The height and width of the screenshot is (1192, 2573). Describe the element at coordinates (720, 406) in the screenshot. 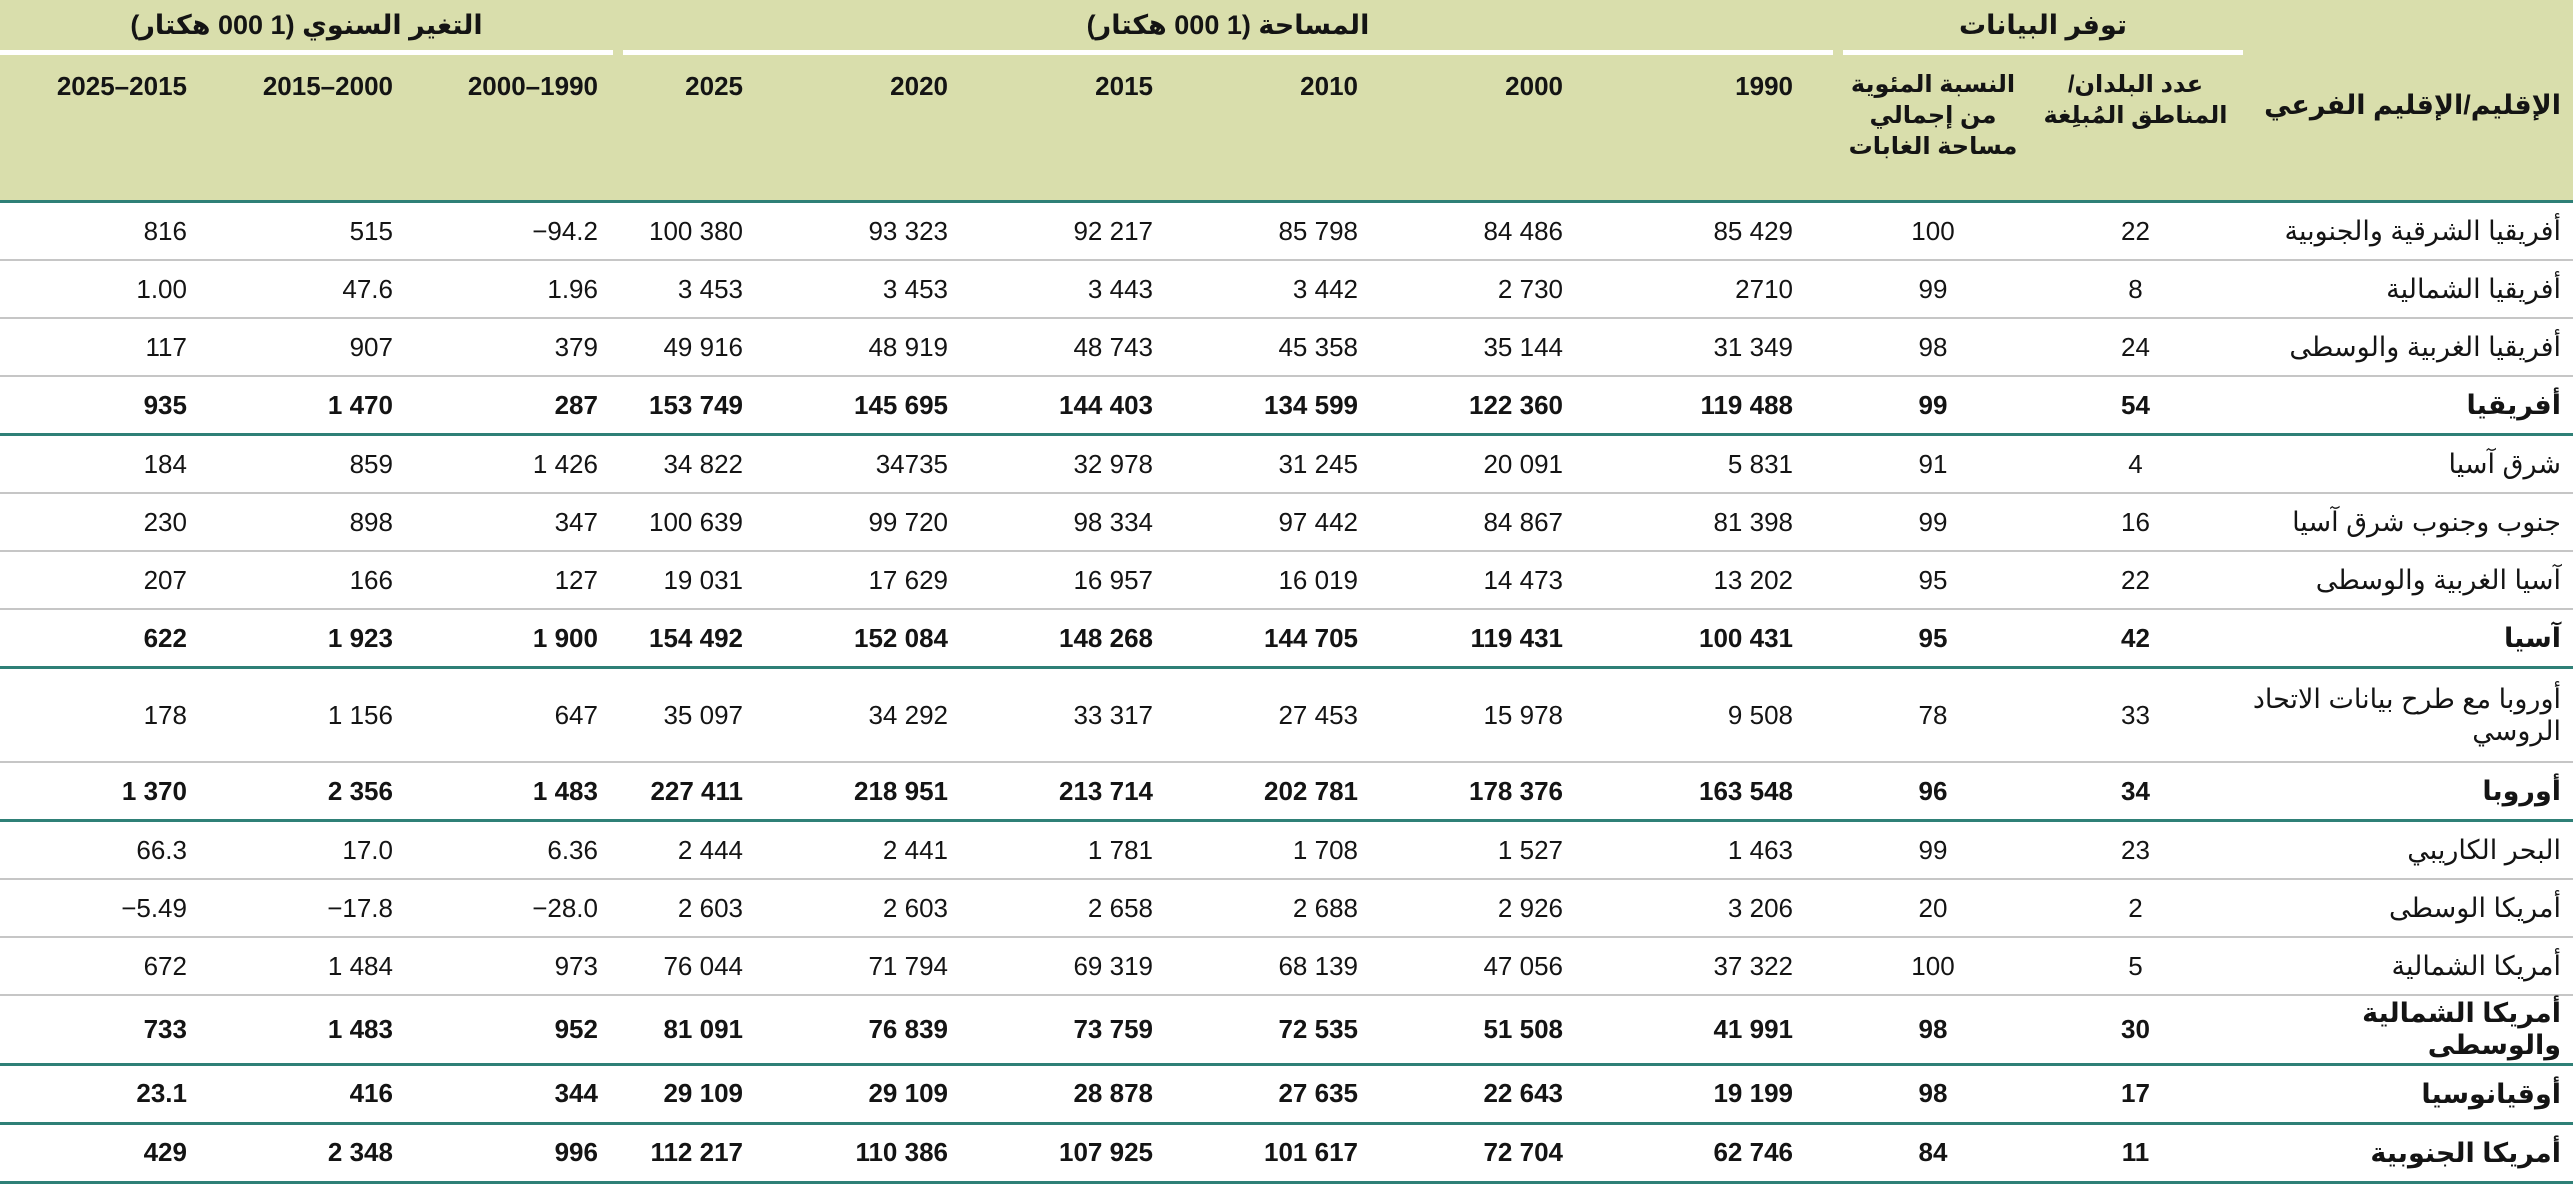

I see `area-2025-cell: 153 749` at that location.